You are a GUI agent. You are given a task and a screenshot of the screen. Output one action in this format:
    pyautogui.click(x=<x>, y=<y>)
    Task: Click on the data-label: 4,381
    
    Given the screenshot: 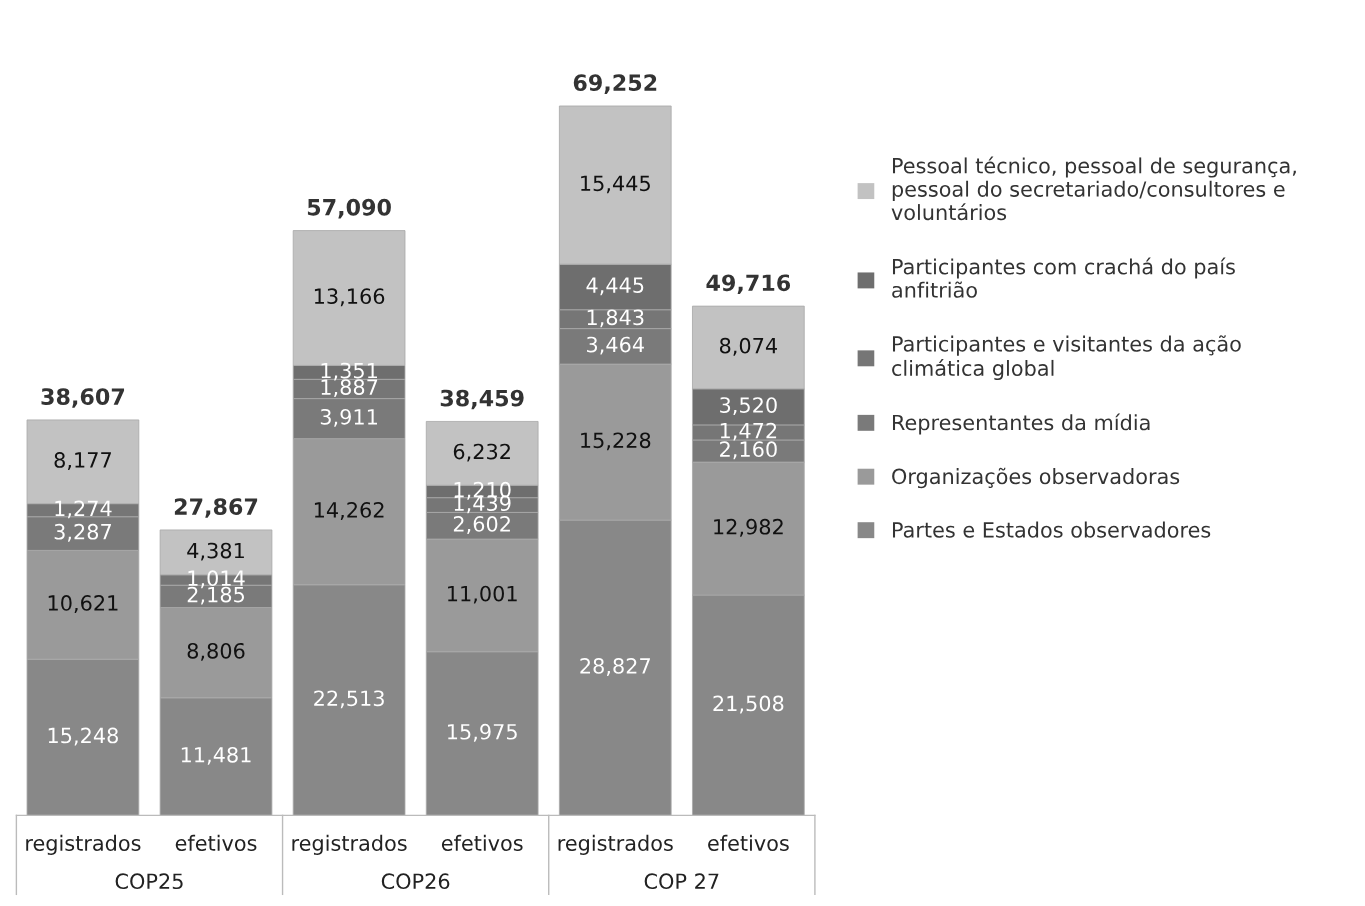 What is the action you would take?
    pyautogui.click(x=215, y=551)
    